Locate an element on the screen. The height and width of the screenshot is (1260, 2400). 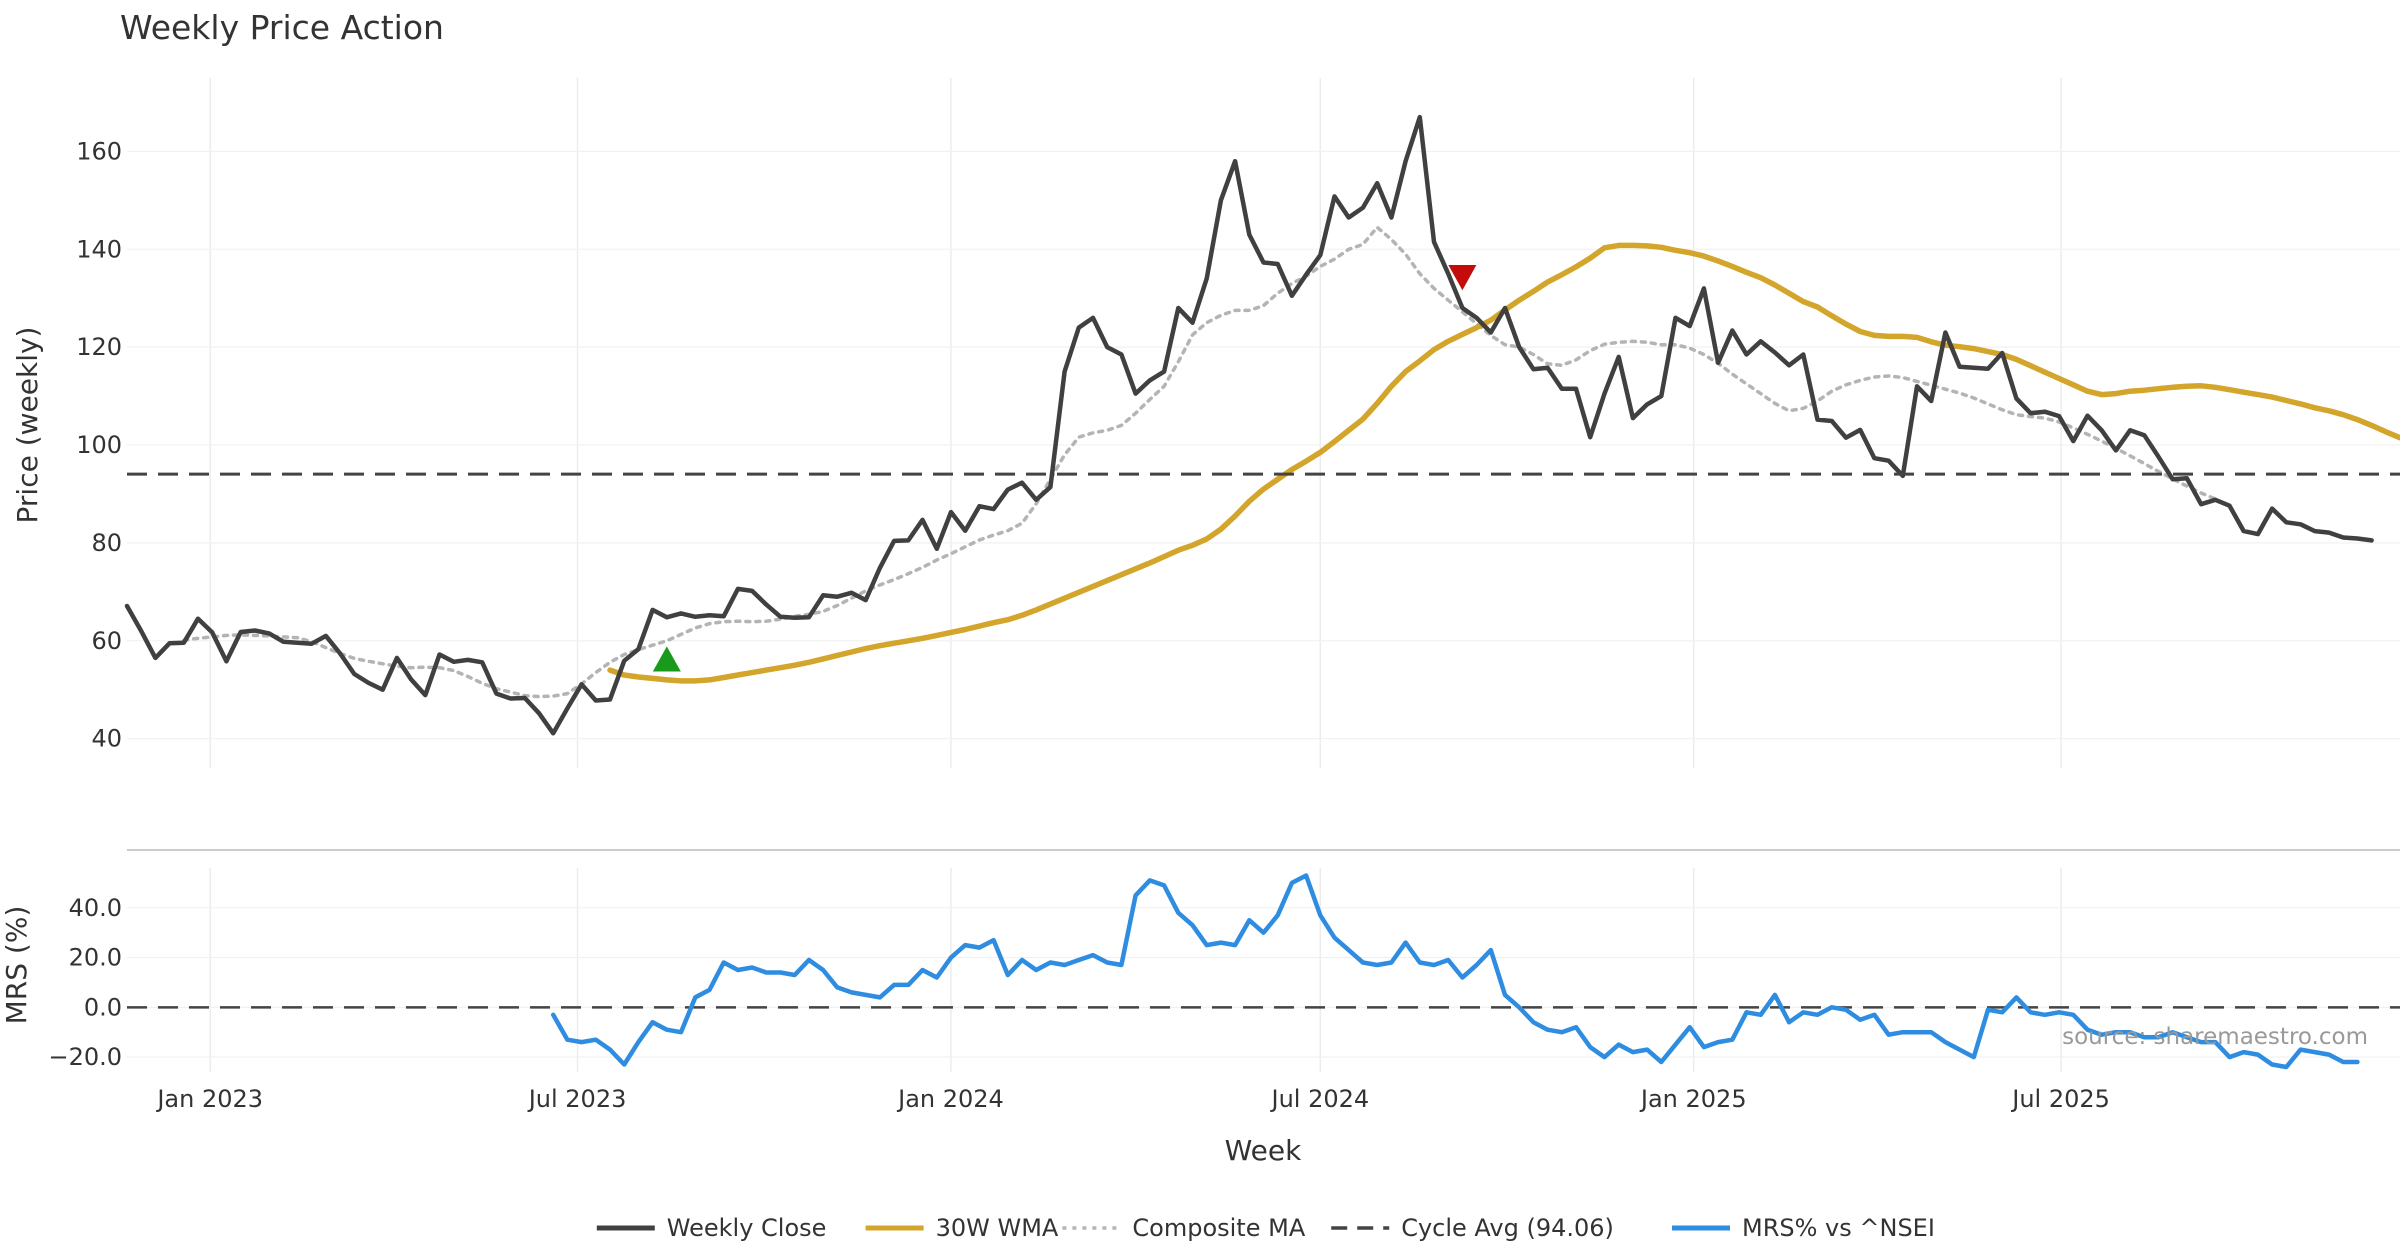
mrs-y-tick-label: 0.0 is located at coordinates (103, 1007).